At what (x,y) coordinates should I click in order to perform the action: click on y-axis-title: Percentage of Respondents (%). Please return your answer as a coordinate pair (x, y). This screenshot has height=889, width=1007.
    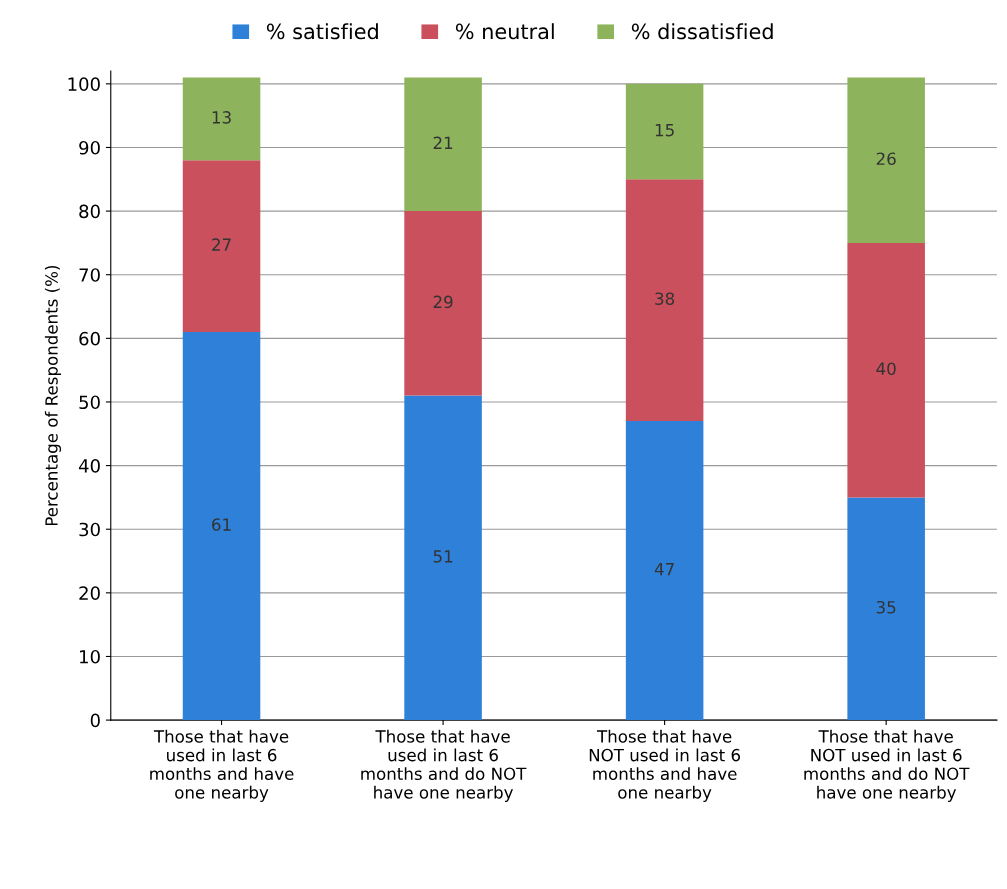
    Looking at the image, I should click on (53, 395).